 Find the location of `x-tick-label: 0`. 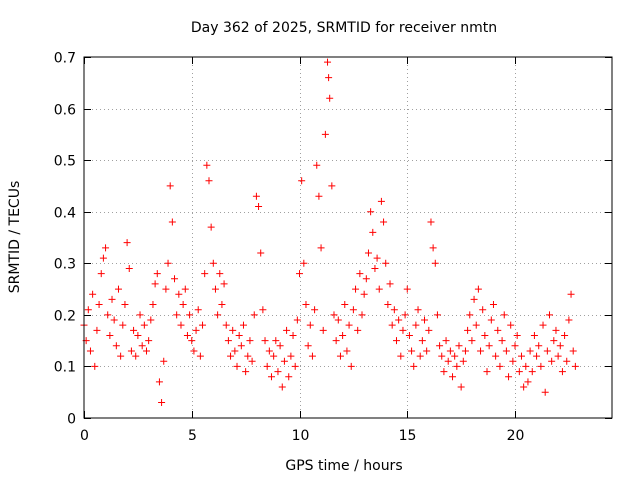

x-tick-label: 0 is located at coordinates (84, 436).